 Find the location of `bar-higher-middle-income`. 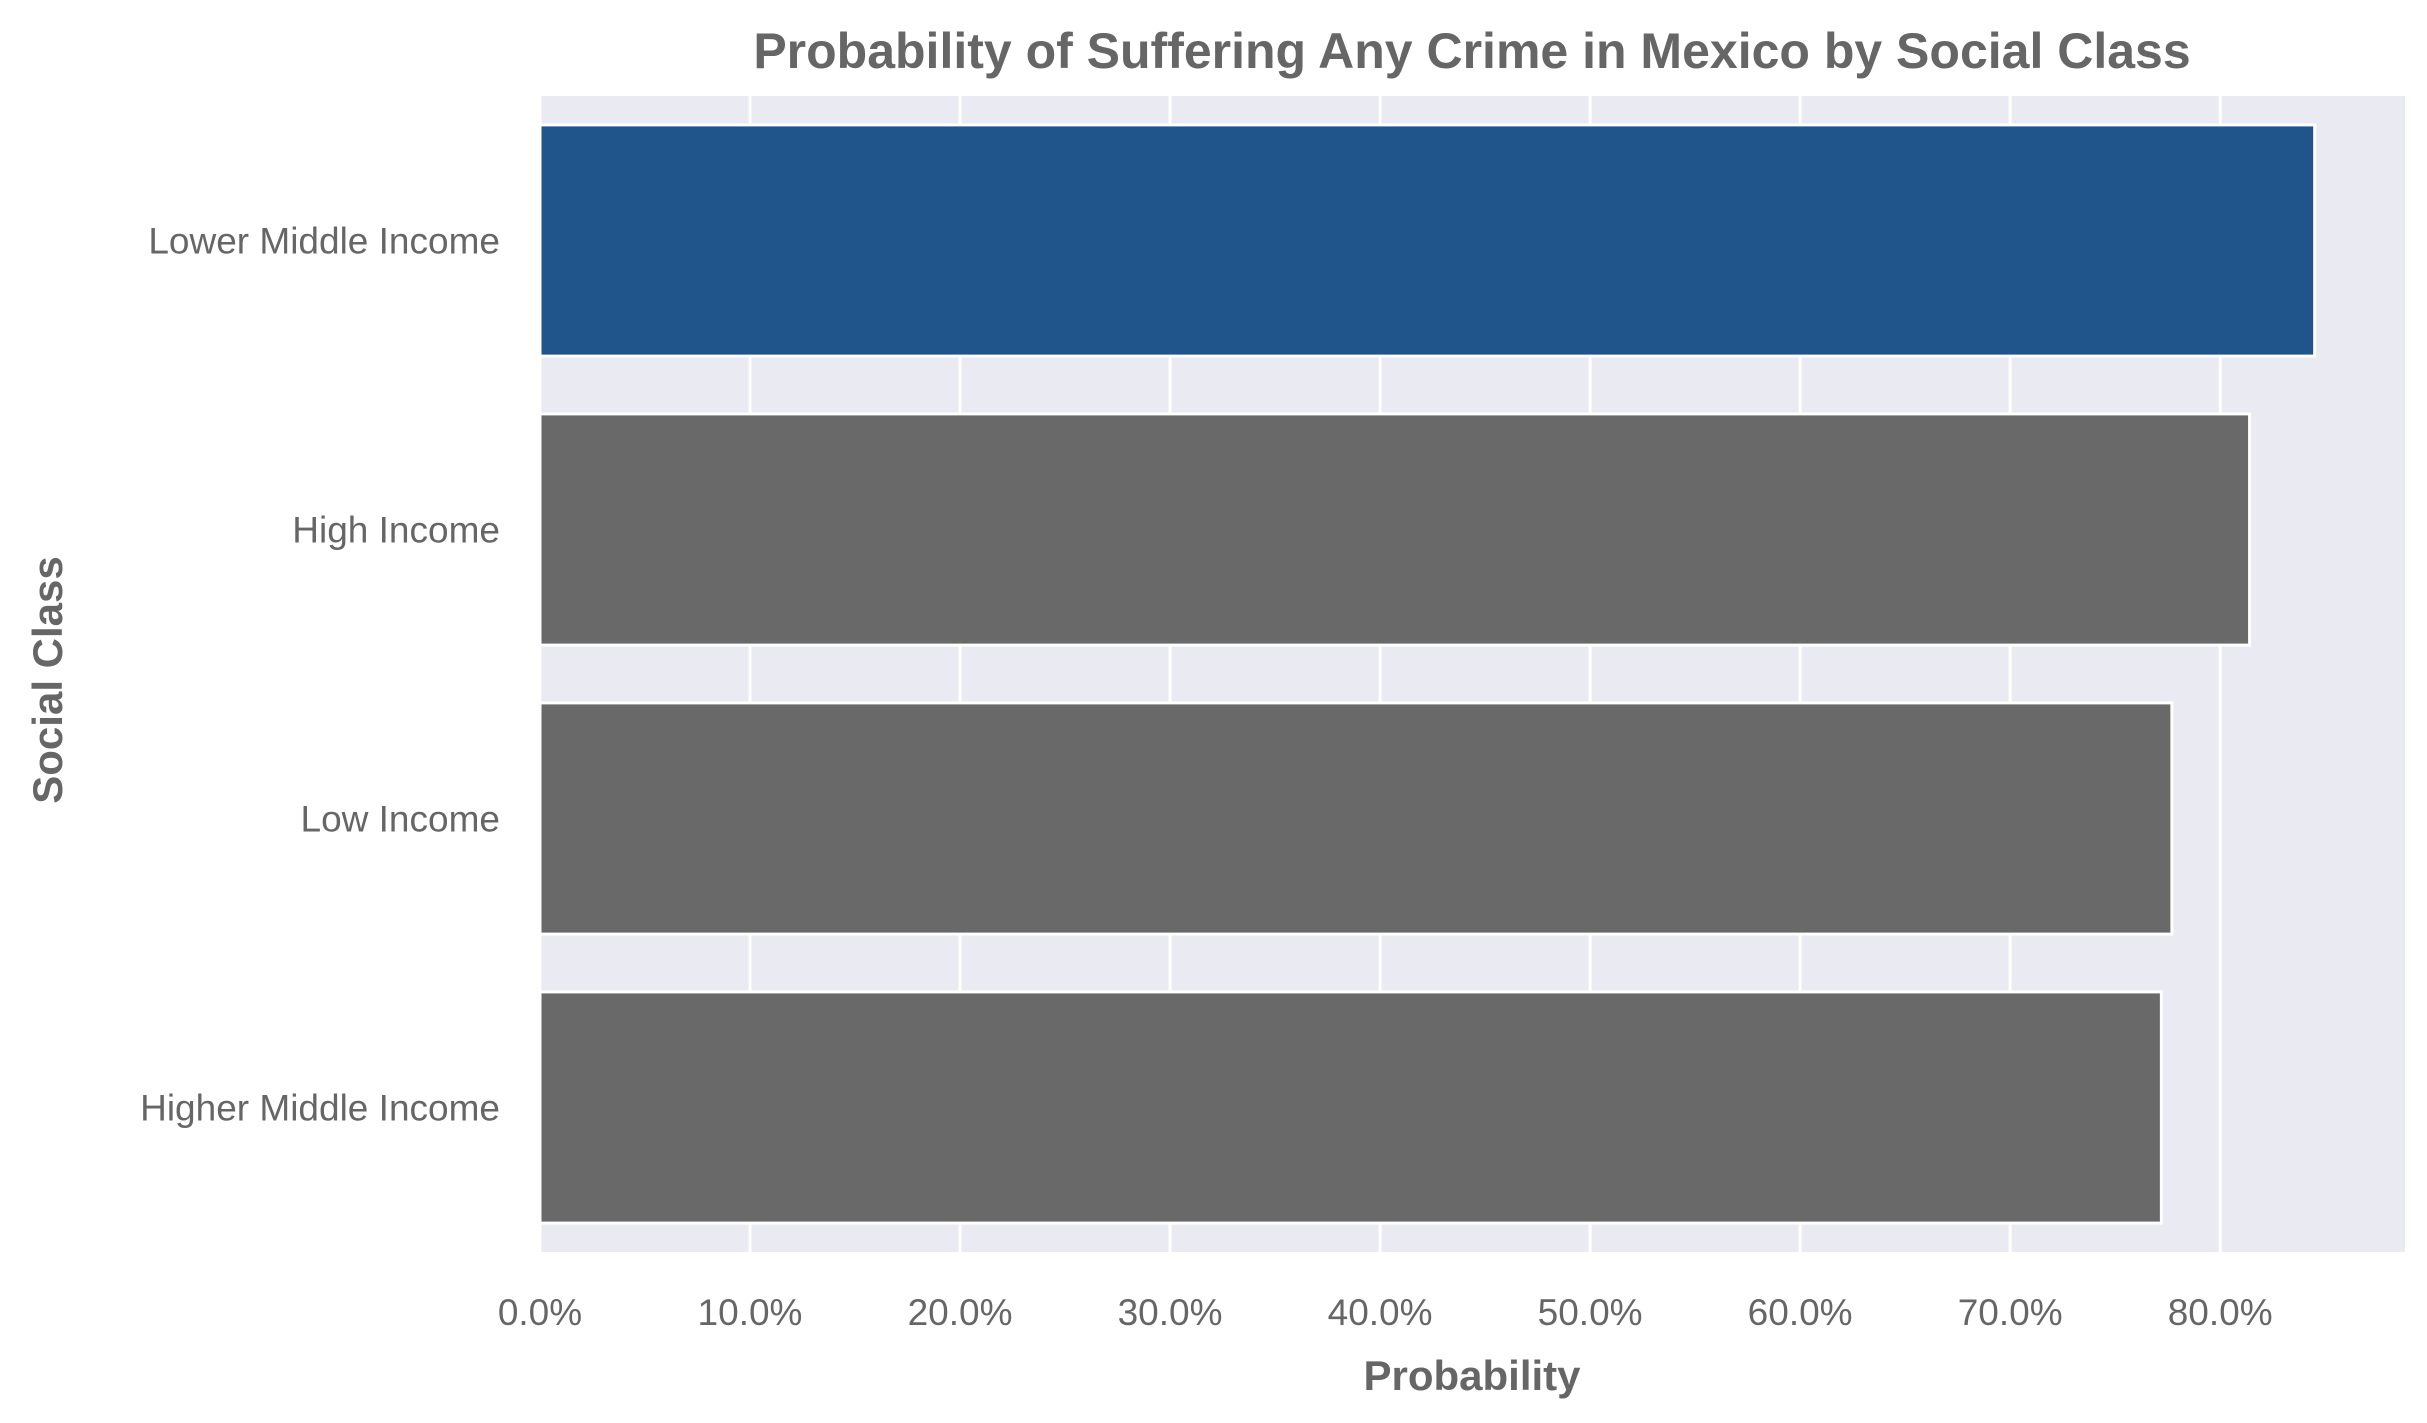

bar-higher-middle-income is located at coordinates (1350, 1107).